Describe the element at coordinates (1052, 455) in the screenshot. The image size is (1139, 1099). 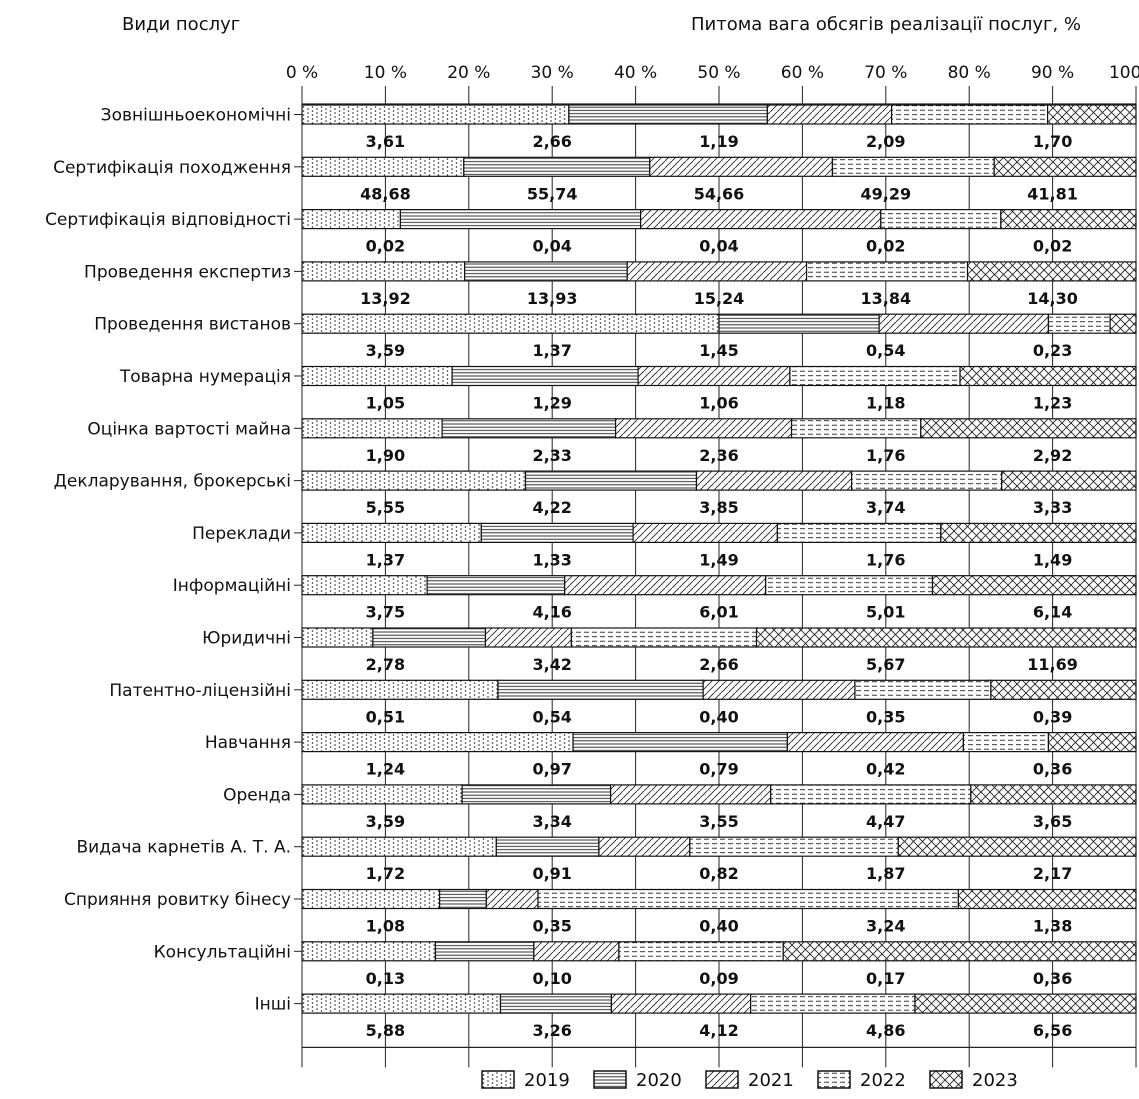
I see `value-label: 2,92` at that location.